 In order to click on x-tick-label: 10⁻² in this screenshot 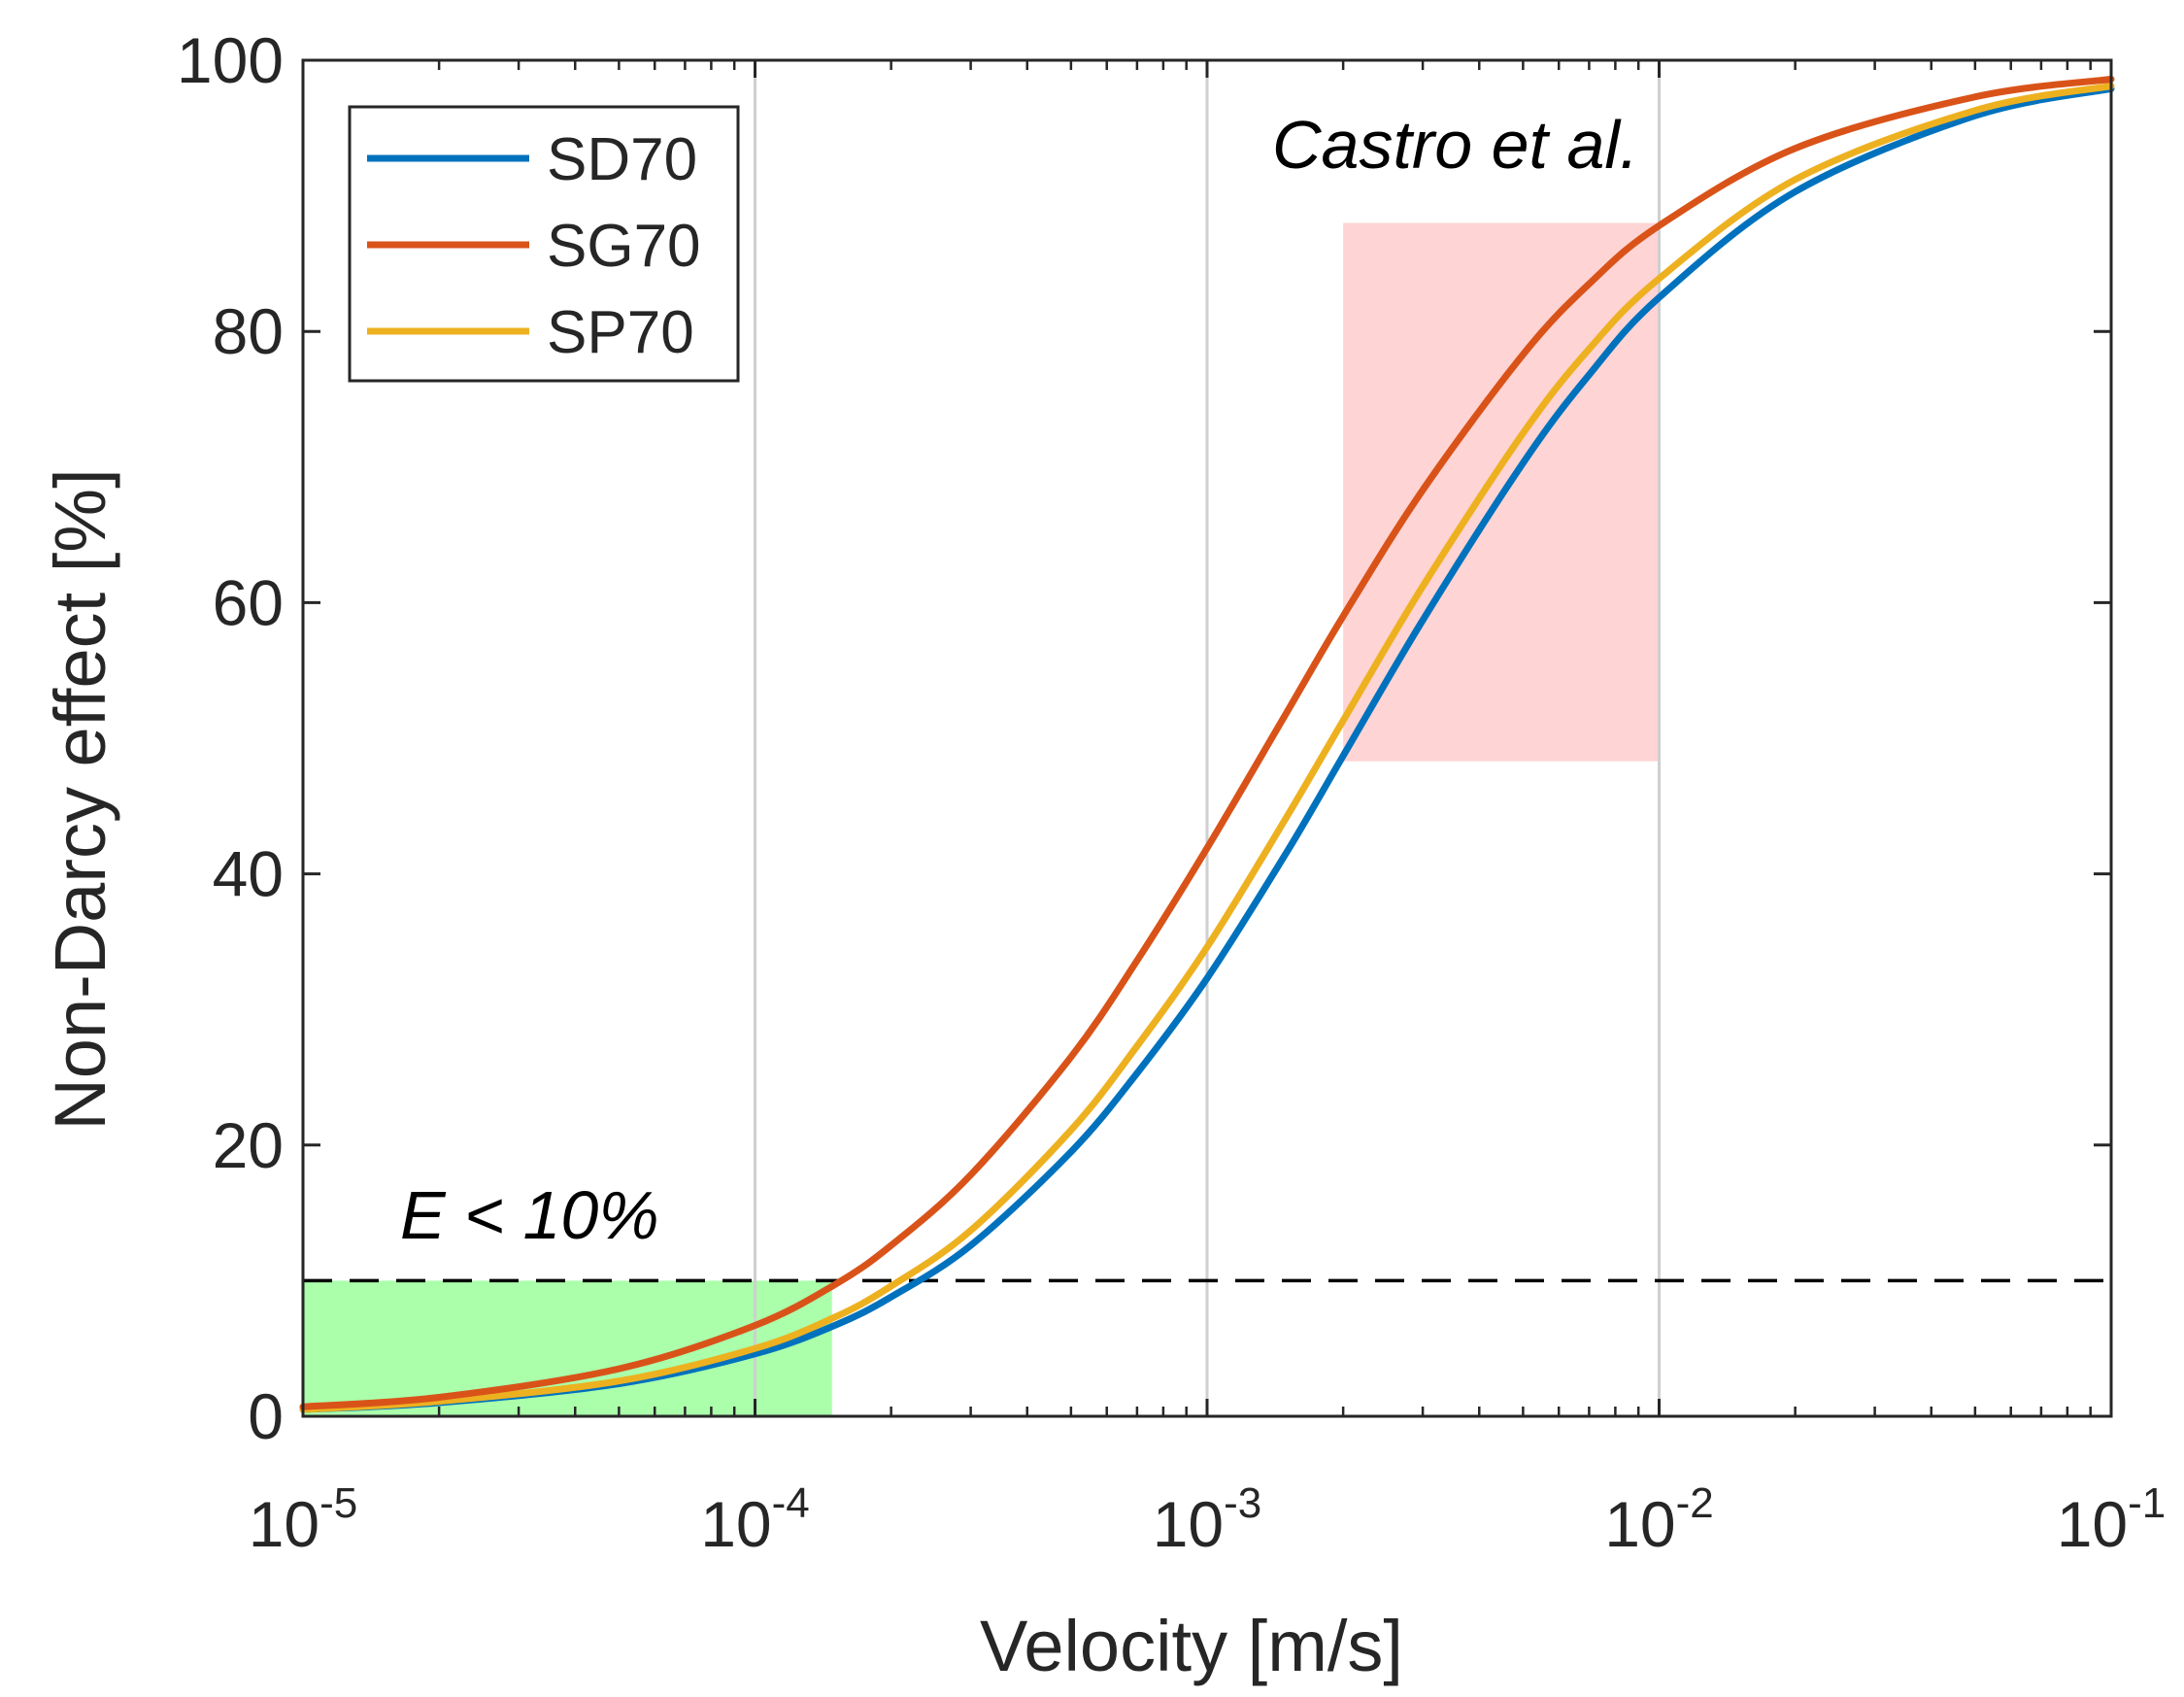, I will do `click(1659, 1519)`.